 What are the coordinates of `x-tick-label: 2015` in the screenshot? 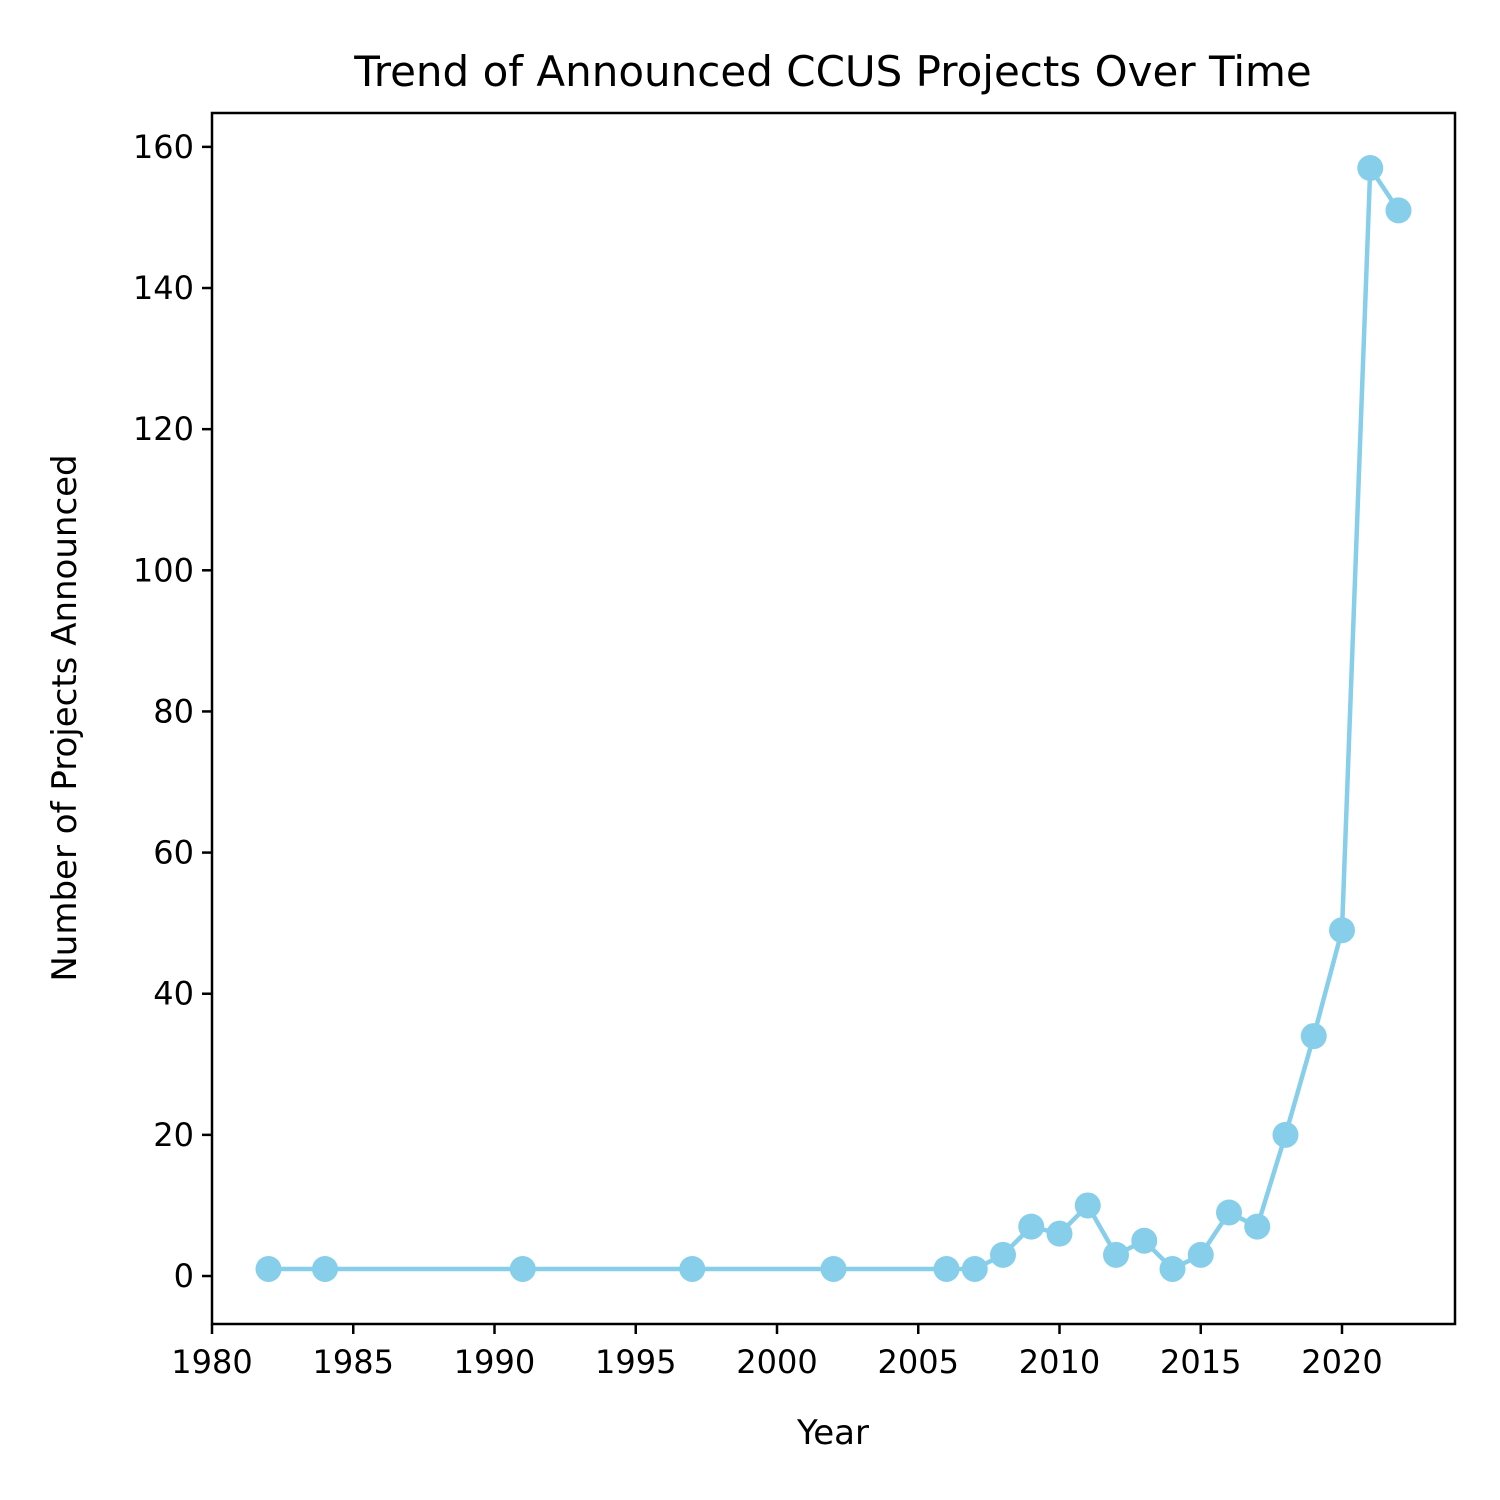 It's located at (1200, 1362).